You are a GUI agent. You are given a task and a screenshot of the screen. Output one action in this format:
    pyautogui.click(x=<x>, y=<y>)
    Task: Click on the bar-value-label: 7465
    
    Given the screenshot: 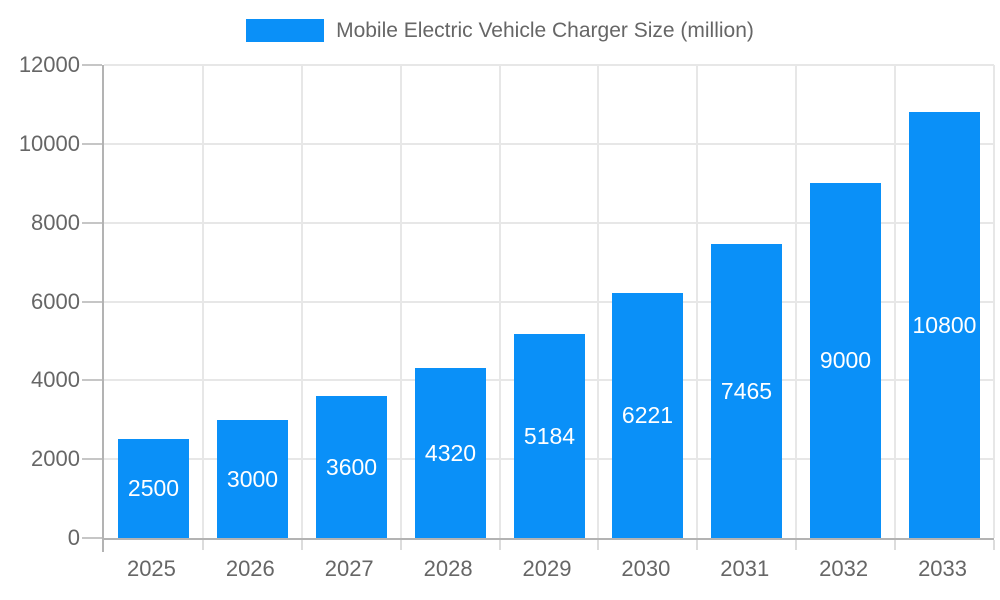 What is the action you would take?
    pyautogui.click(x=746, y=390)
    